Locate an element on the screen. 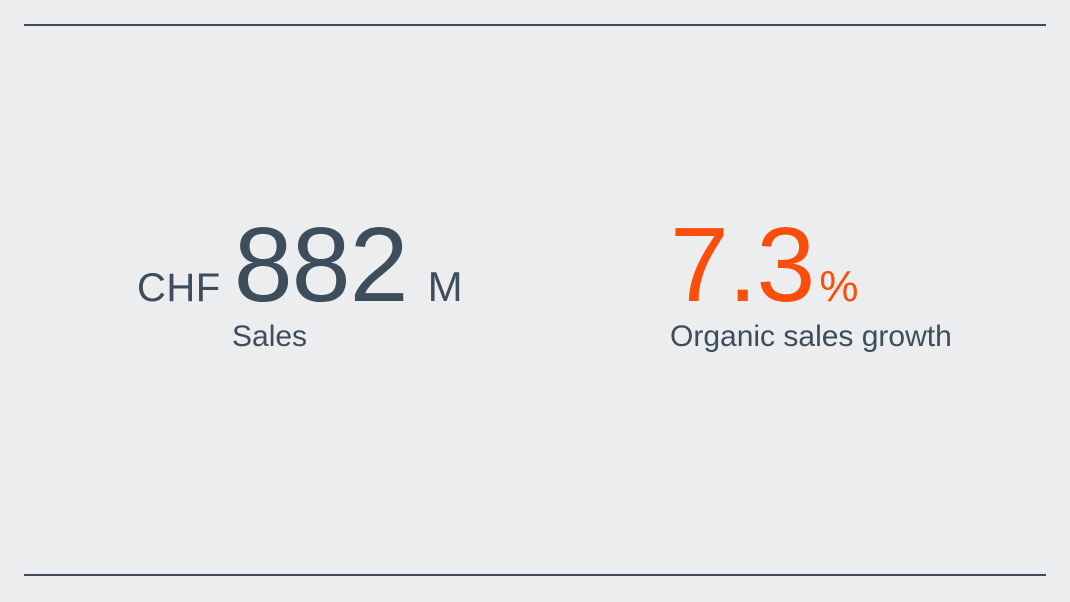  sales-currency-prefix: CHF is located at coordinates (179, 288).